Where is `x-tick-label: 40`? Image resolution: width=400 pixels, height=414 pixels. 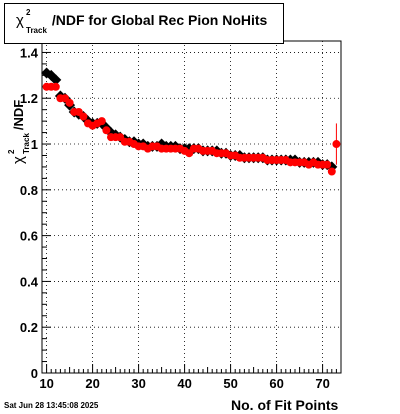 x-tick-label: 40 is located at coordinates (184, 383).